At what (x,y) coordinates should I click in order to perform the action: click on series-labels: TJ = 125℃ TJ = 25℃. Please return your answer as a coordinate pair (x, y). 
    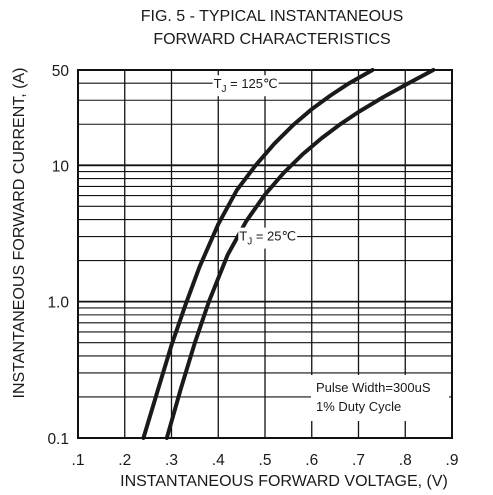
    Looking at the image, I should click on (255, 162).